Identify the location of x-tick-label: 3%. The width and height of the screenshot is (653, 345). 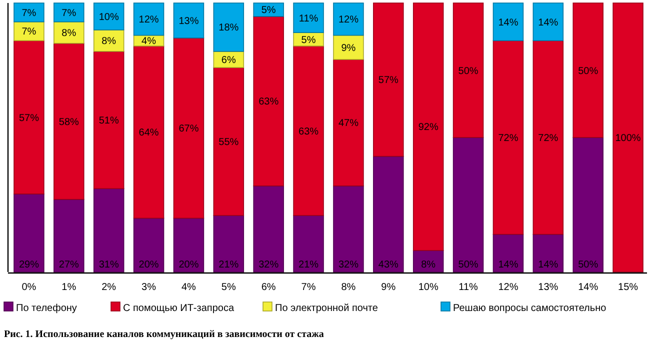
(149, 287).